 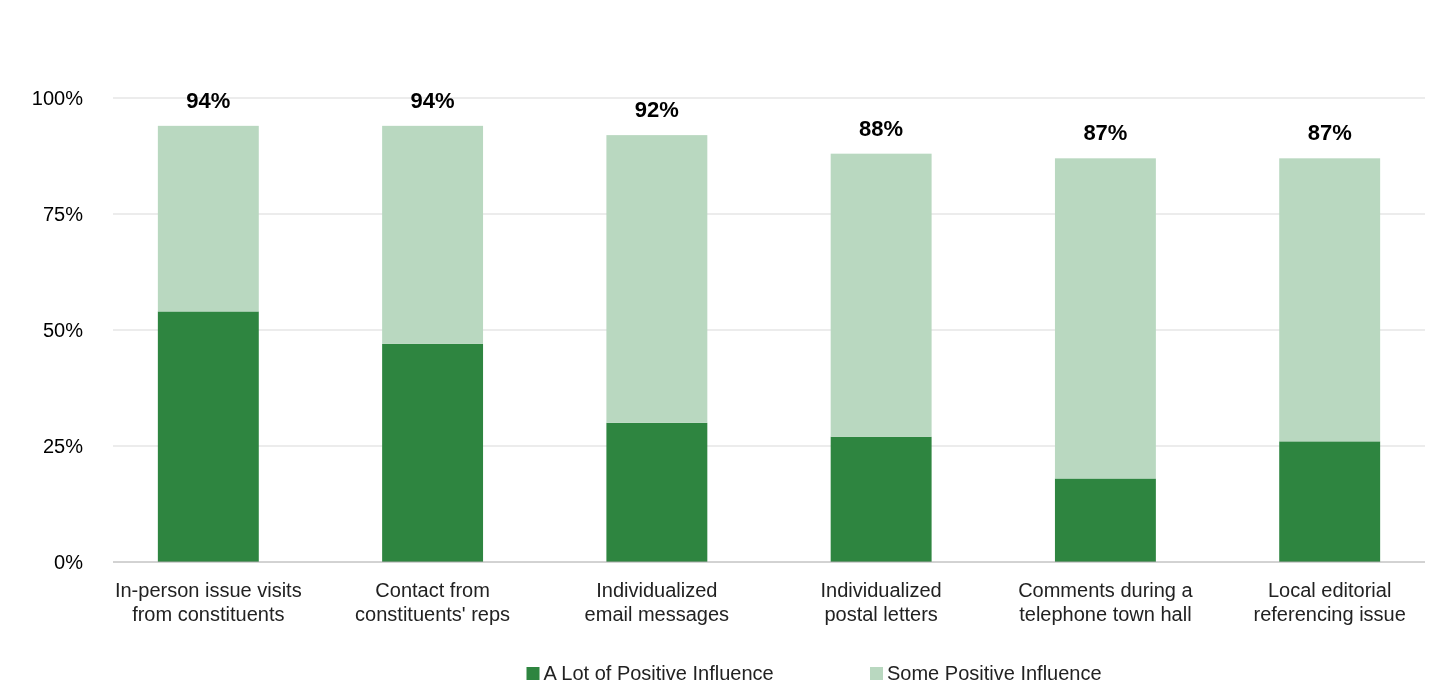 What do you see at coordinates (63, 330) in the screenshot?
I see `y-tick-label: 50%` at bounding box center [63, 330].